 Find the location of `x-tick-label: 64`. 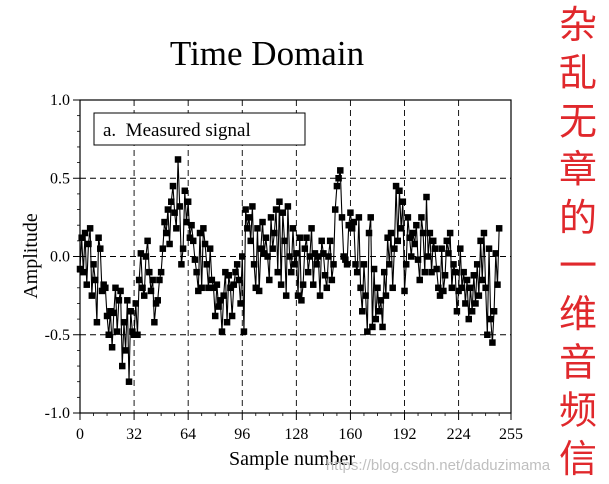

x-tick-label: 64 is located at coordinates (188, 434).